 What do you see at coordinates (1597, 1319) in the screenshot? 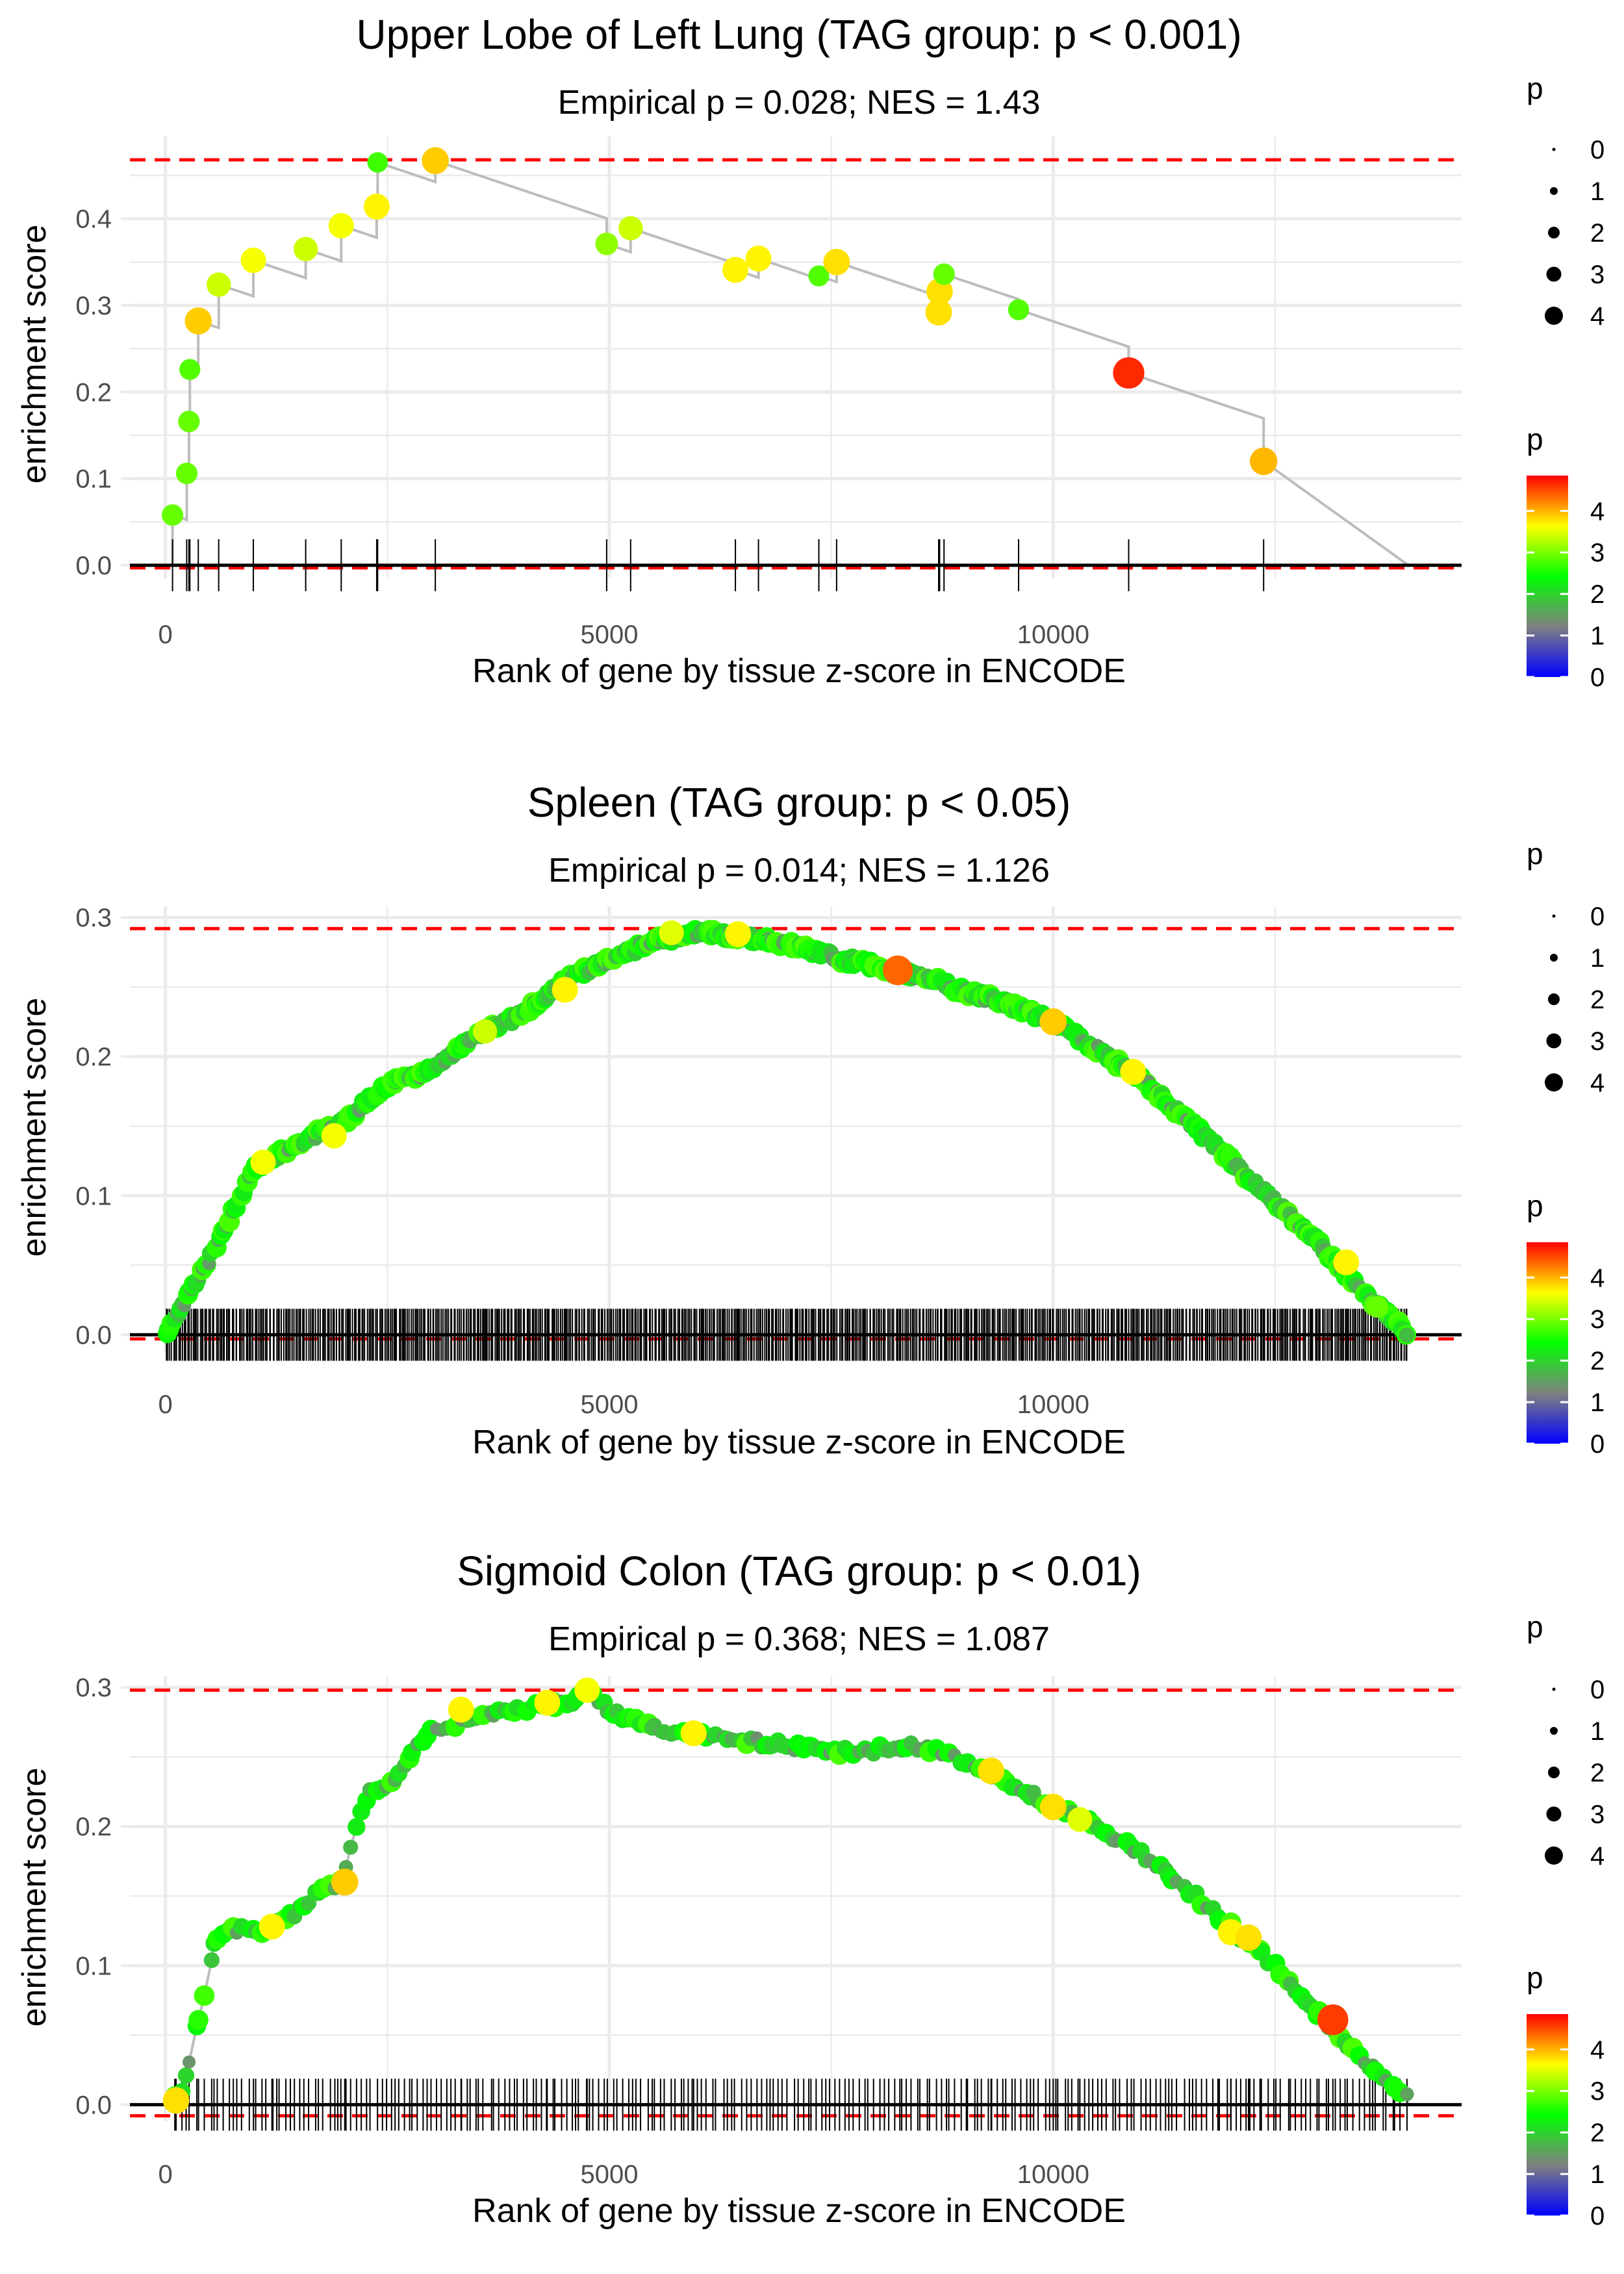
I see `color-bar-label: 3` at bounding box center [1597, 1319].